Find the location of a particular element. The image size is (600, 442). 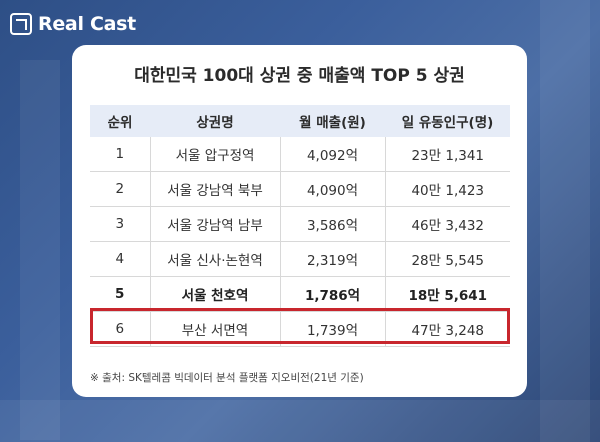

brand-logo: Real Cast is located at coordinates (73, 24).